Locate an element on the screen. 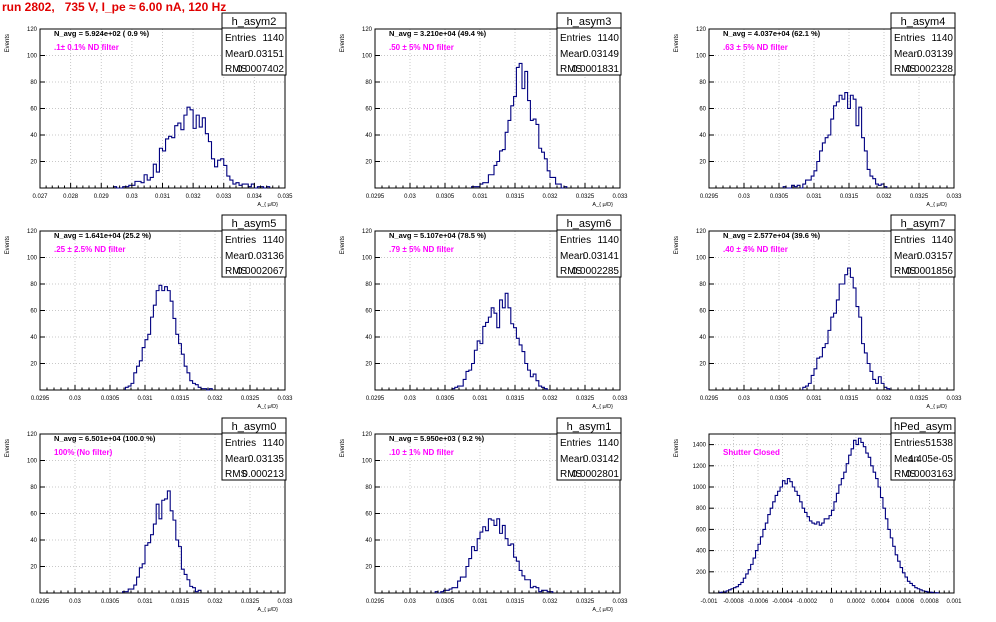 The width and height of the screenshot is (996, 622). x-tick-label: 0.027 is located at coordinates (40, 197).